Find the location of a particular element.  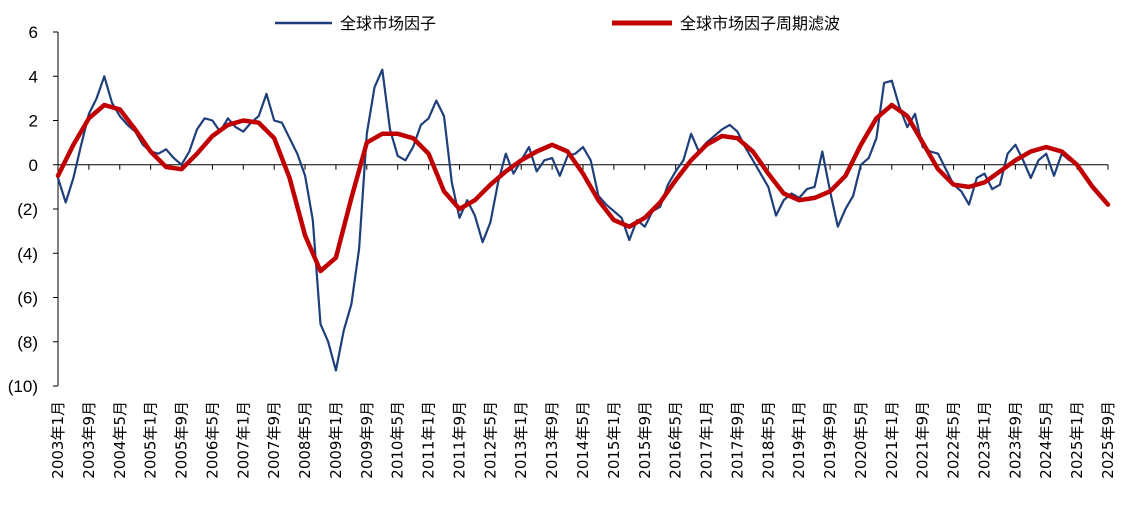

legend-label-raw: 全球市场因子 is located at coordinates (388, 23).